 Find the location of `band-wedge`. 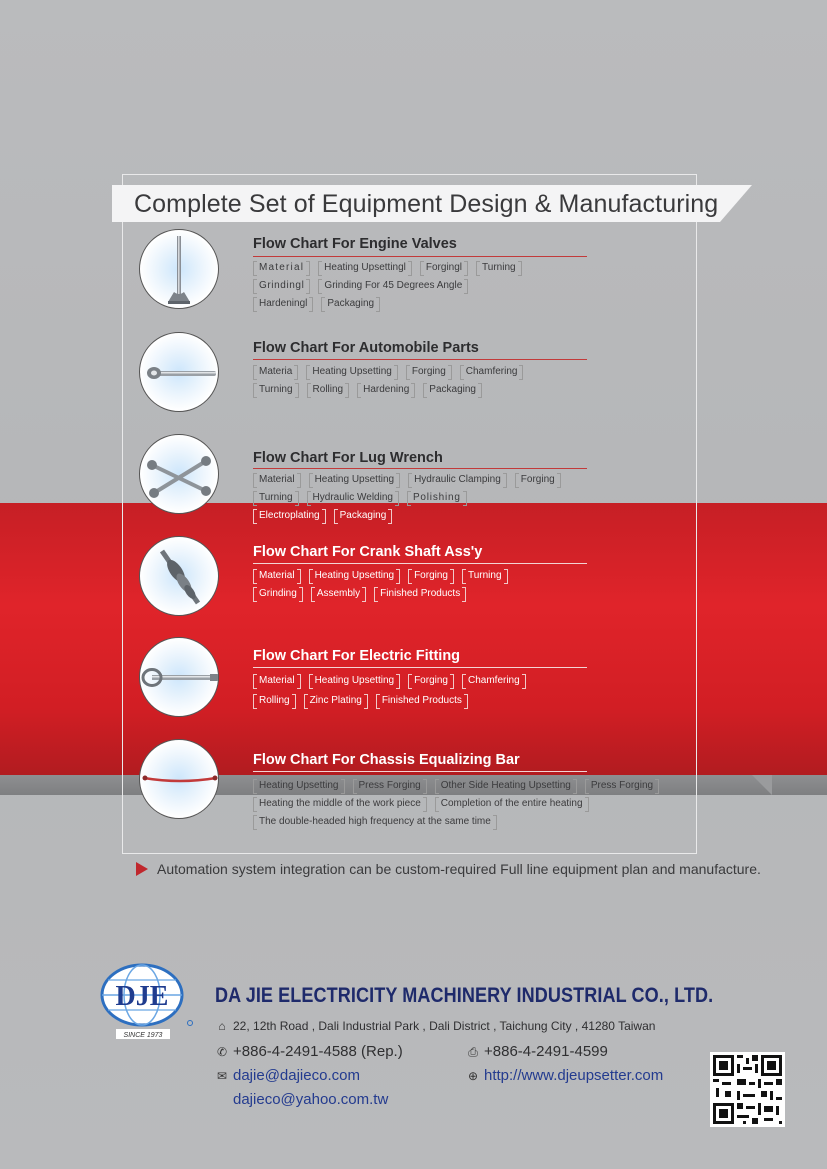

band-wedge is located at coordinates (762, 785).